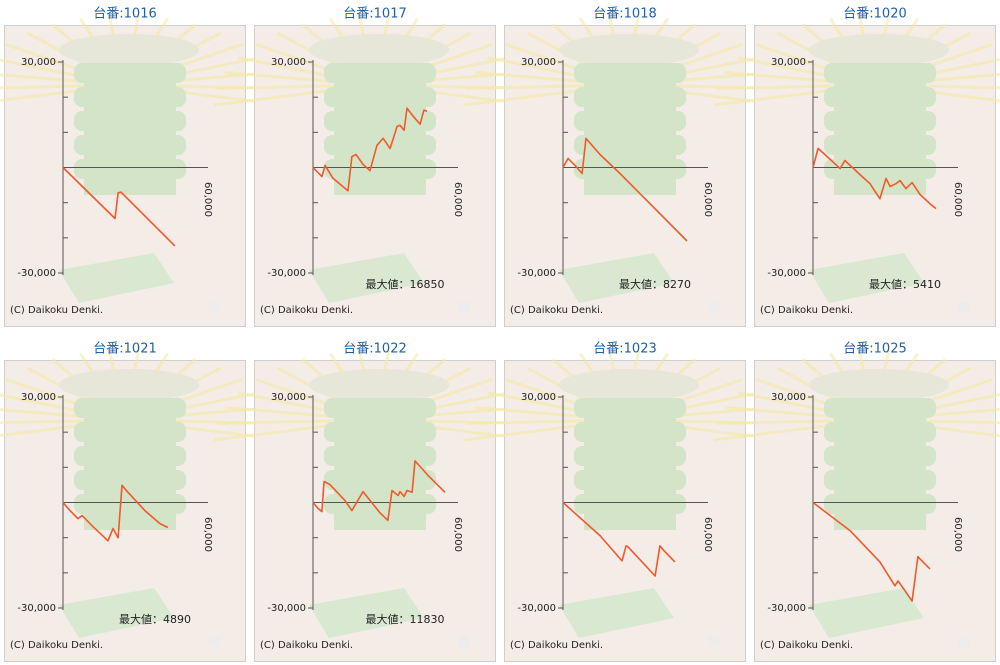 The image size is (1000, 665). I want to click on max-annotation: 最大値：11830, so click(405, 619).